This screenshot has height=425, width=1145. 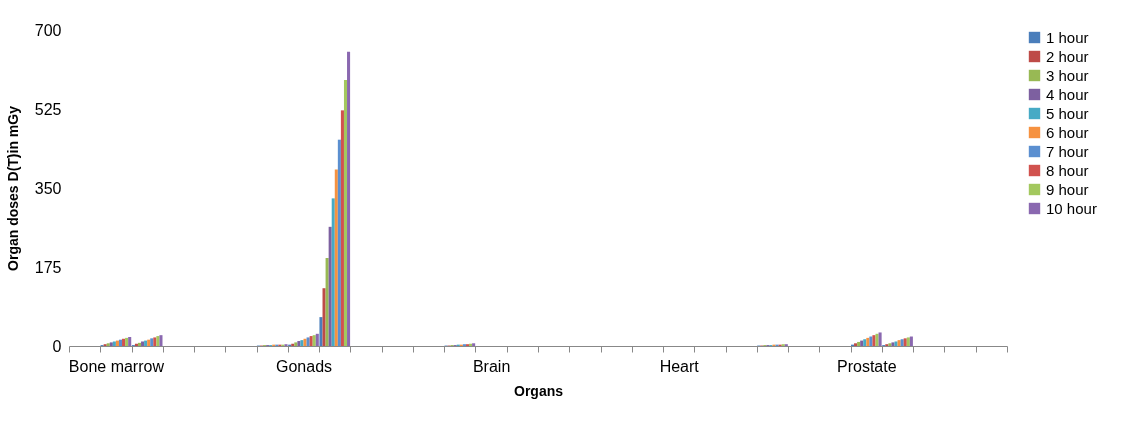 What do you see at coordinates (491, 366) in the screenshot?
I see `x-tick-label: Brain` at bounding box center [491, 366].